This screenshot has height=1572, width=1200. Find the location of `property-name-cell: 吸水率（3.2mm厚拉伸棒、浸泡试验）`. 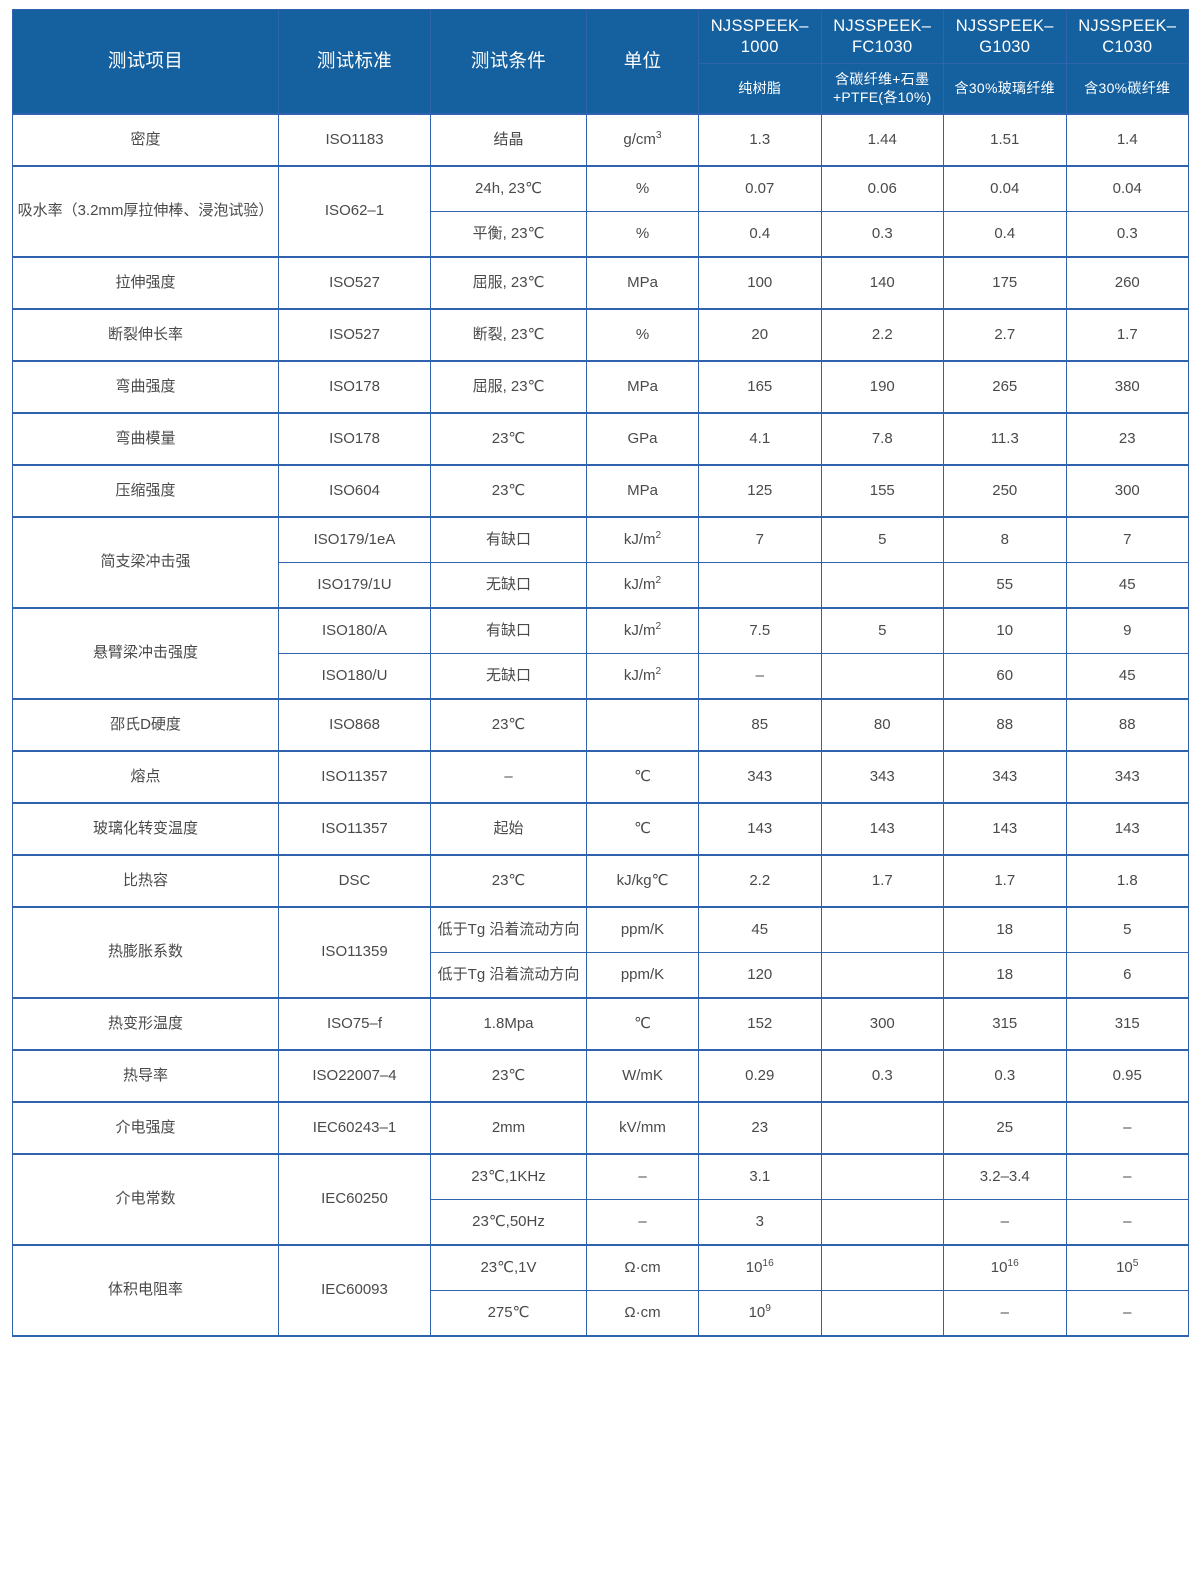

property-name-cell: 吸水率（3.2mm厚拉伸棒、浸泡试验） is located at coordinates (145, 211).